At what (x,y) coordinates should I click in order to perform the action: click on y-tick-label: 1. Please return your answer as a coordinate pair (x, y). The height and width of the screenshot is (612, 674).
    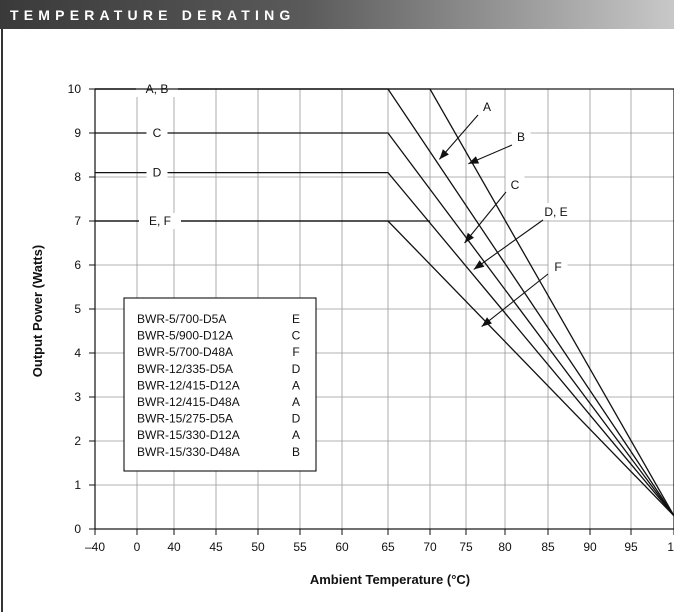
    Looking at the image, I should click on (77, 485).